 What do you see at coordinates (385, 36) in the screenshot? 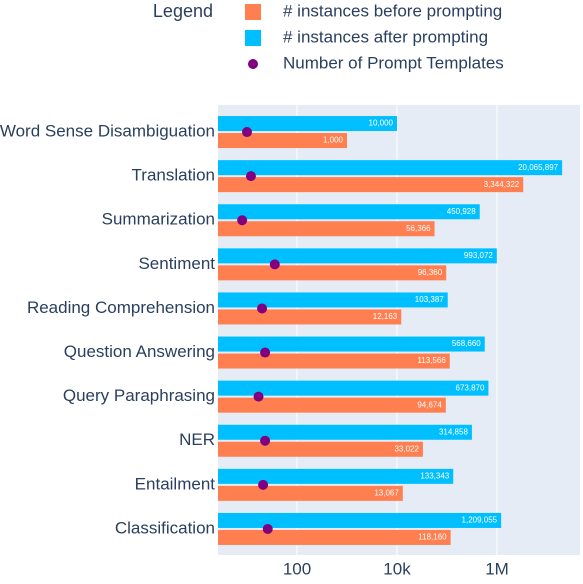
I see `legend-label: # instances after prompting` at bounding box center [385, 36].